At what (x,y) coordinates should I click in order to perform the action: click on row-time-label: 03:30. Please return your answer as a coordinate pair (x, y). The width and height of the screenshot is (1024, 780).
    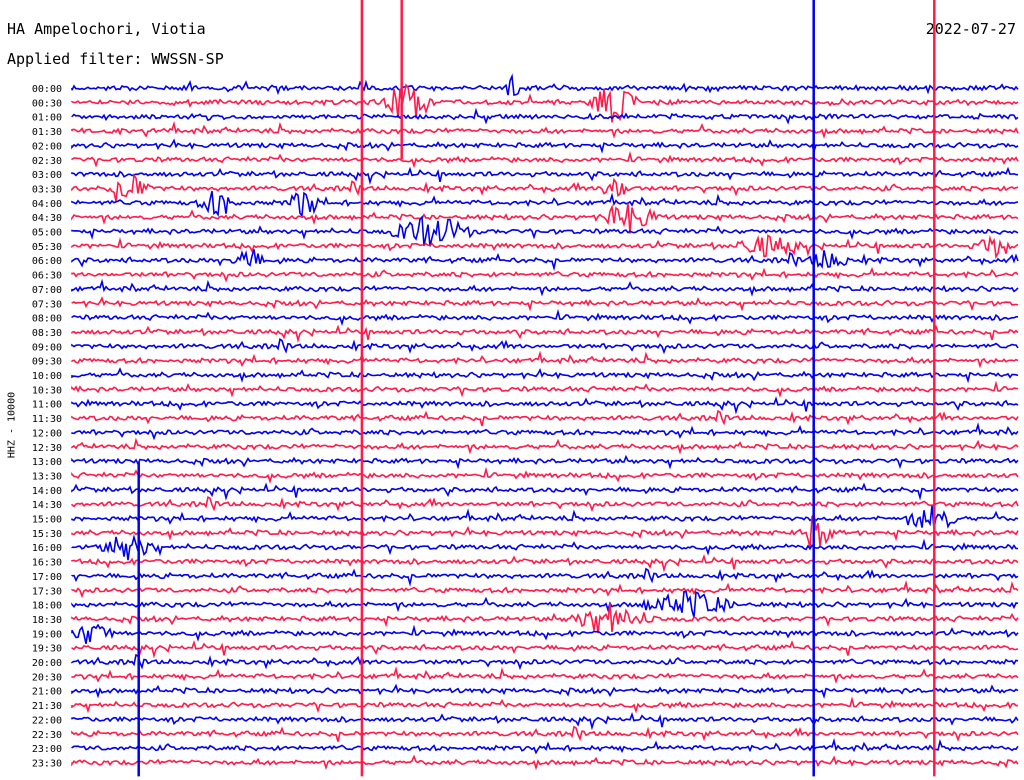
    Looking at the image, I should click on (47, 189).